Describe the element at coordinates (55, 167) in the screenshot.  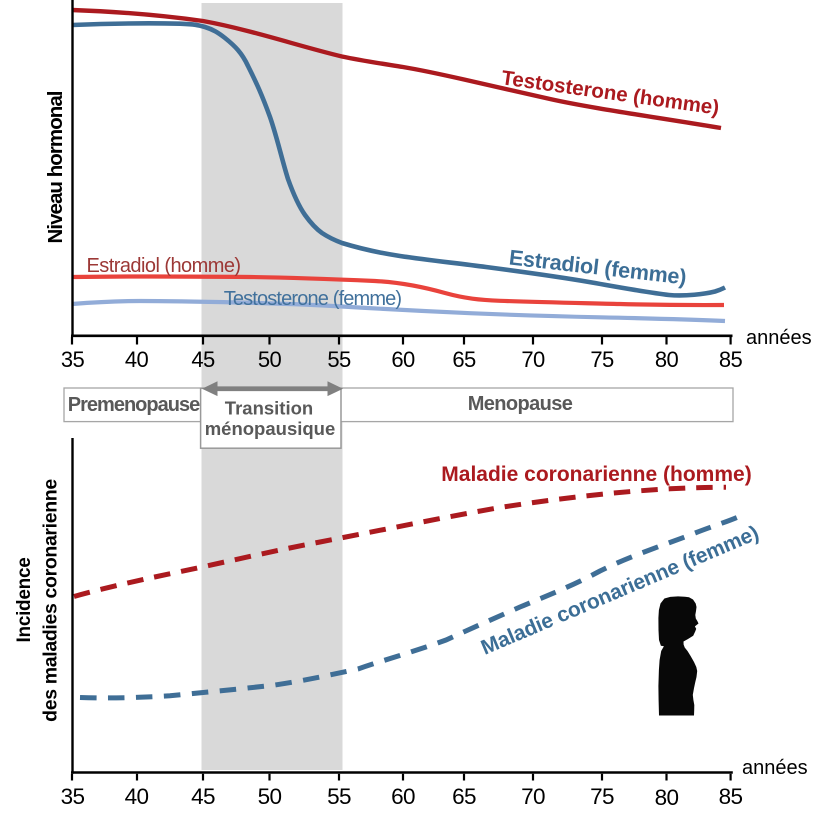
I see `svg-text: Niveau hormonal` at that location.